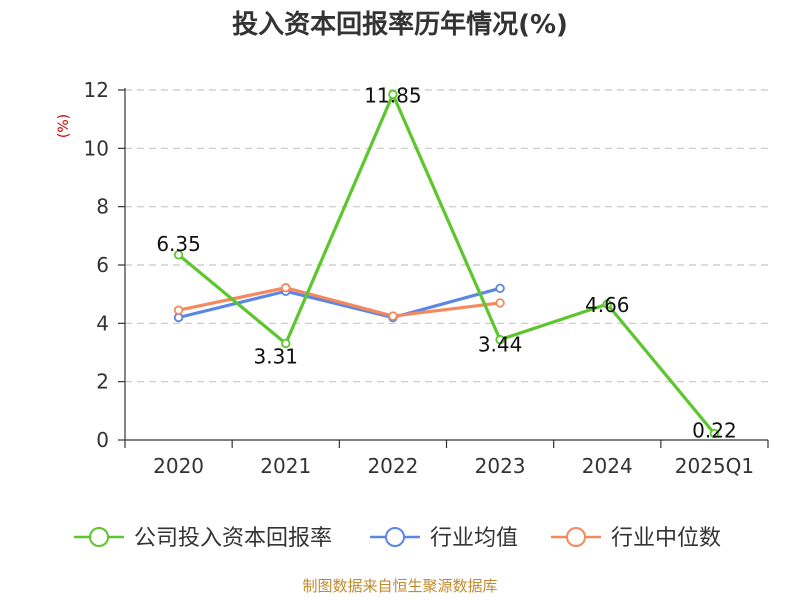 The width and height of the screenshot is (800, 600). Describe the element at coordinates (64, 126) in the screenshot. I see `y-axis-label: (%)` at that location.